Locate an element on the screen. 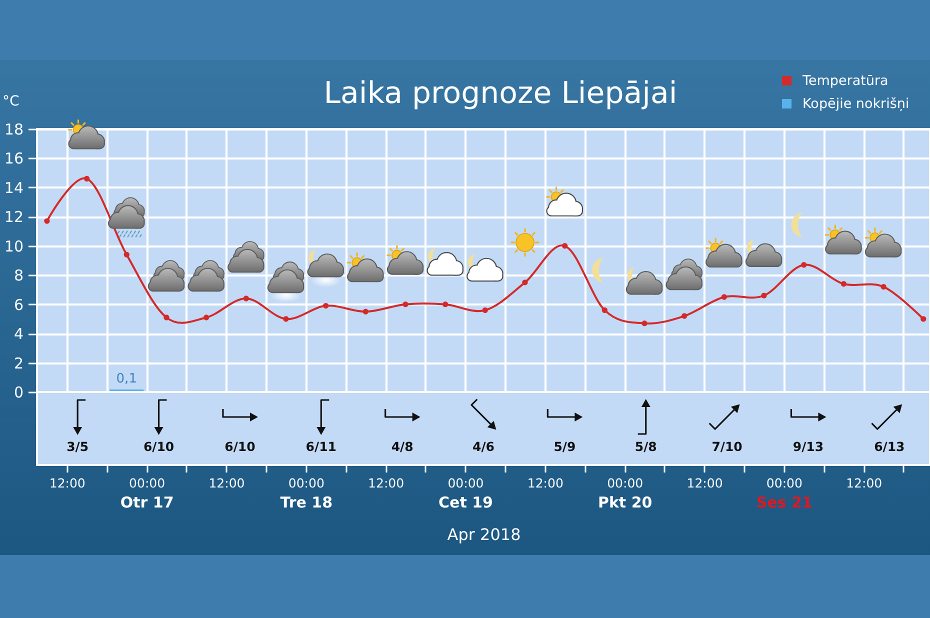  y-tick-label: 18 is located at coordinates (14, 129).